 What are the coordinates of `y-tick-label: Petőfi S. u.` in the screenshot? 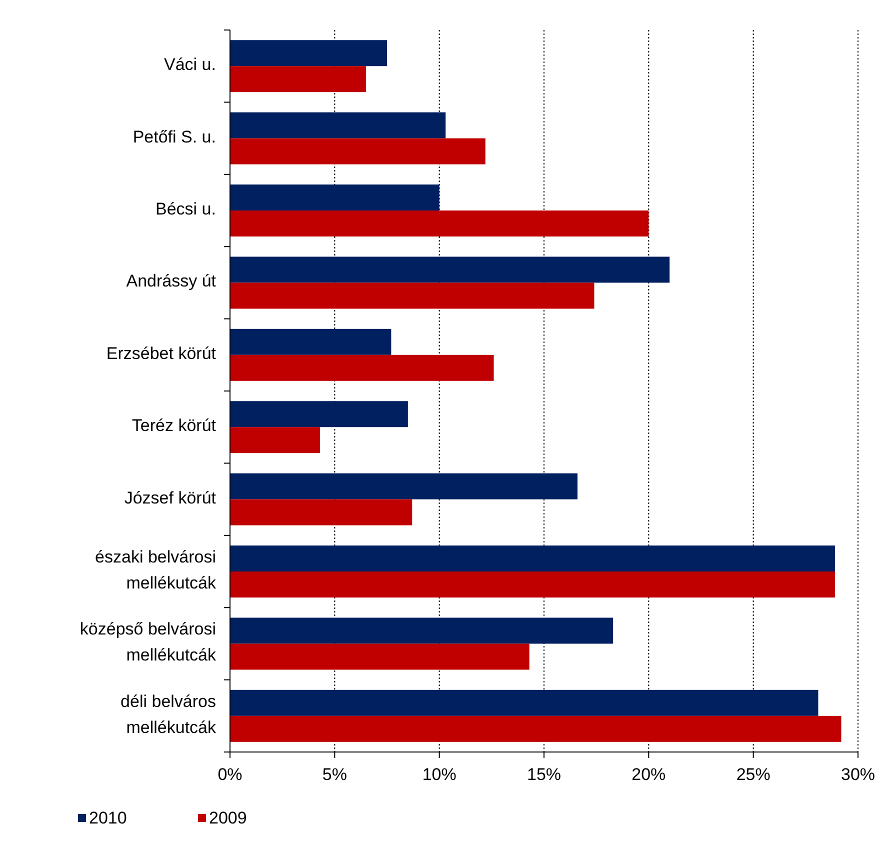 It's located at (174, 137).